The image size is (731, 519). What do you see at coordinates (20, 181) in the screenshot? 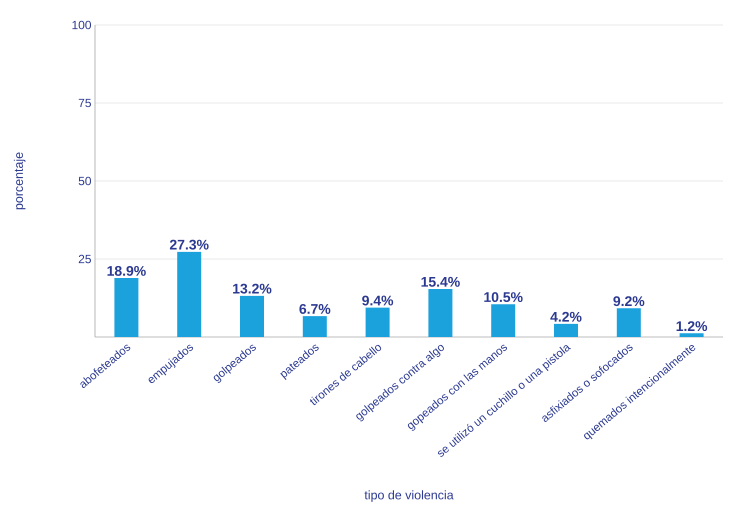
I see `y-axis-title: porcentaje` at bounding box center [20, 181].